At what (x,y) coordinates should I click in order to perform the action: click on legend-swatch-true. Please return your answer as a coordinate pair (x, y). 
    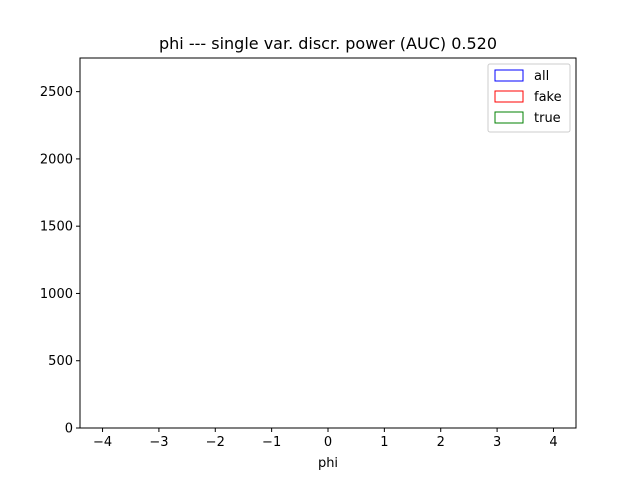
    Looking at the image, I should click on (509, 117).